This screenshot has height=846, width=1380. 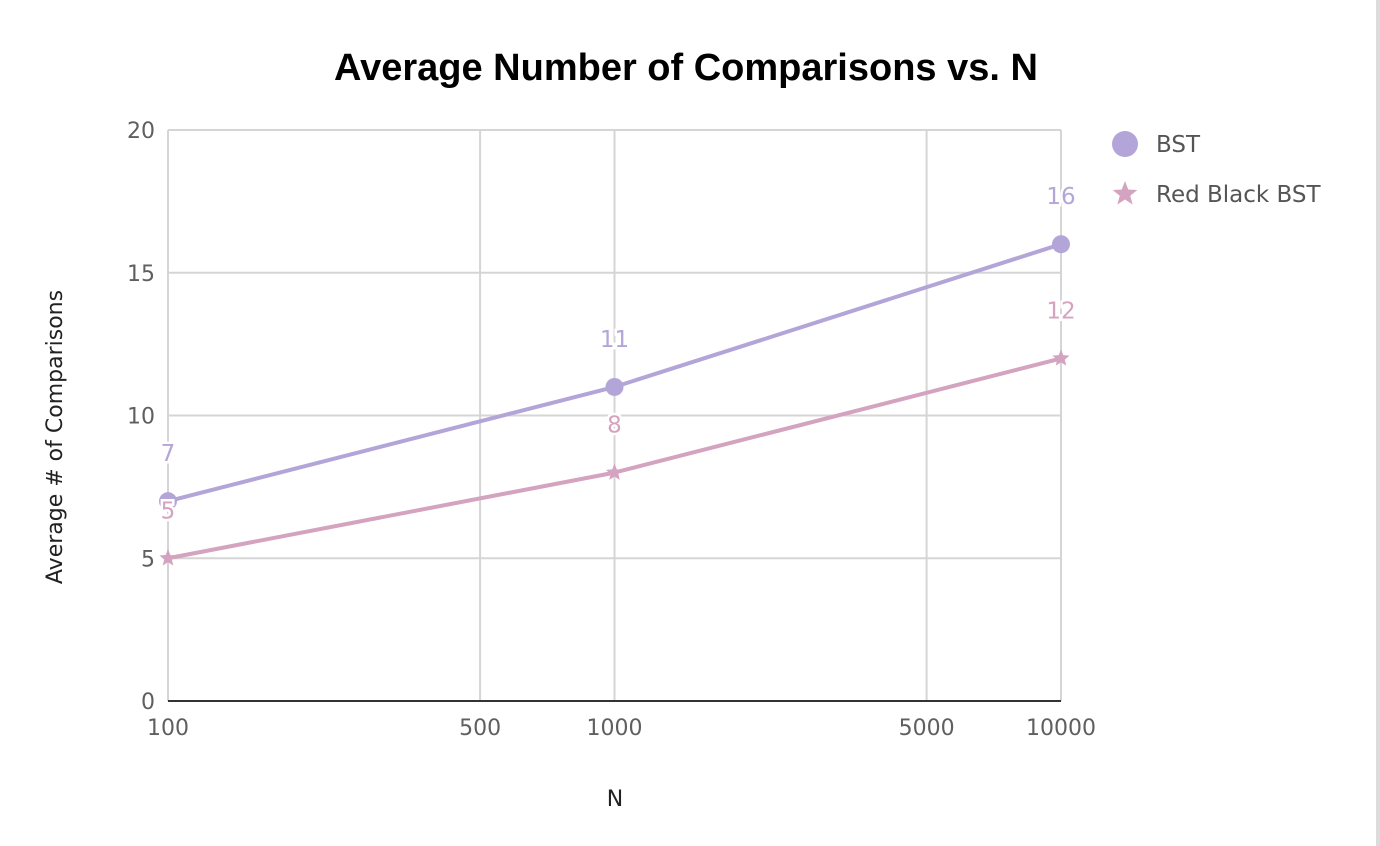 I want to click on y-tick-label: 5, so click(x=148, y=559).